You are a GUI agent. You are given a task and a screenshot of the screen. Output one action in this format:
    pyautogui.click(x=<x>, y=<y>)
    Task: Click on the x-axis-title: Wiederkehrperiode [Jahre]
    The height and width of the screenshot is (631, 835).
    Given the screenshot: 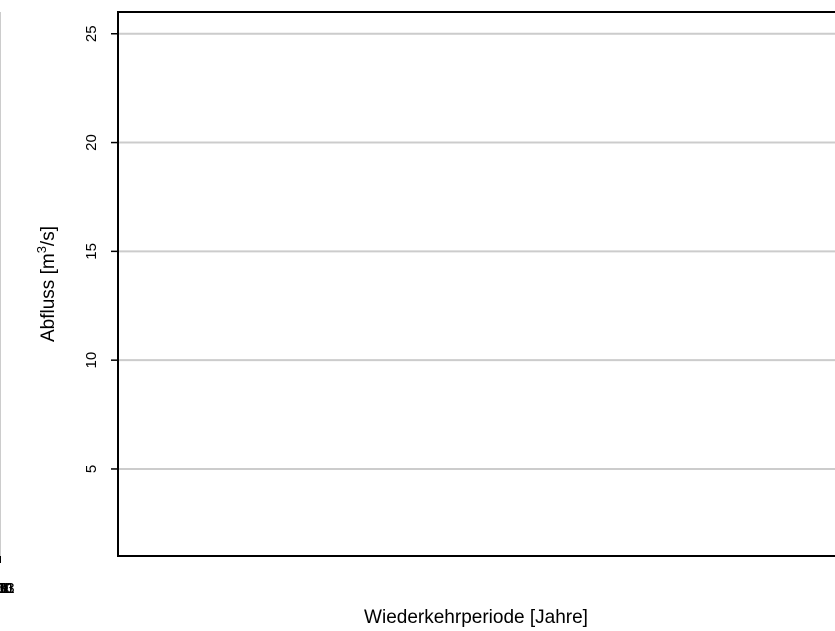 What is the action you would take?
    pyautogui.click(x=476, y=617)
    